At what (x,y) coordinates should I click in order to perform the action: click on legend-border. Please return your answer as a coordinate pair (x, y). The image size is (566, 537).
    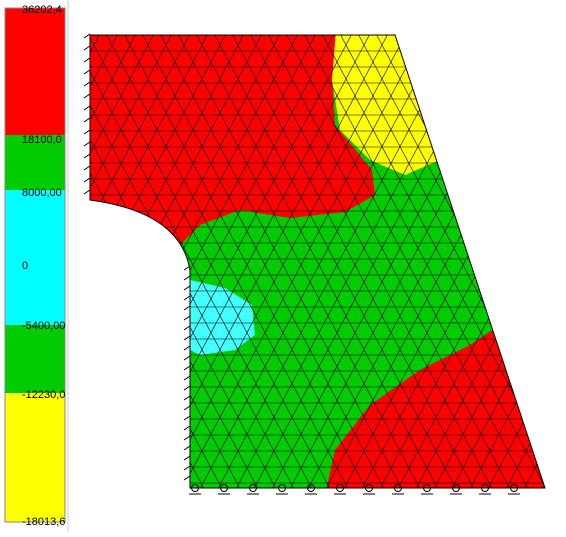
    Looking at the image, I should click on (35, 265).